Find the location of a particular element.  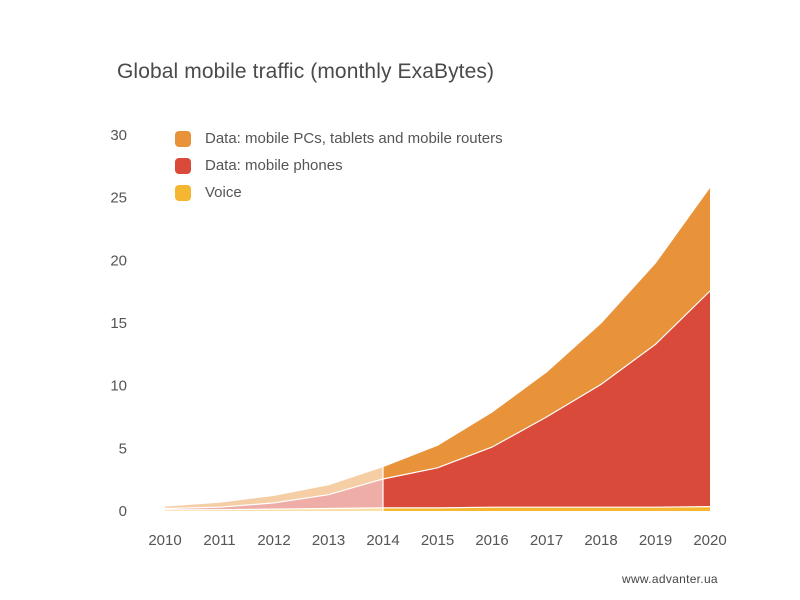

x-tick-label-2016: 2016 is located at coordinates (491, 540).